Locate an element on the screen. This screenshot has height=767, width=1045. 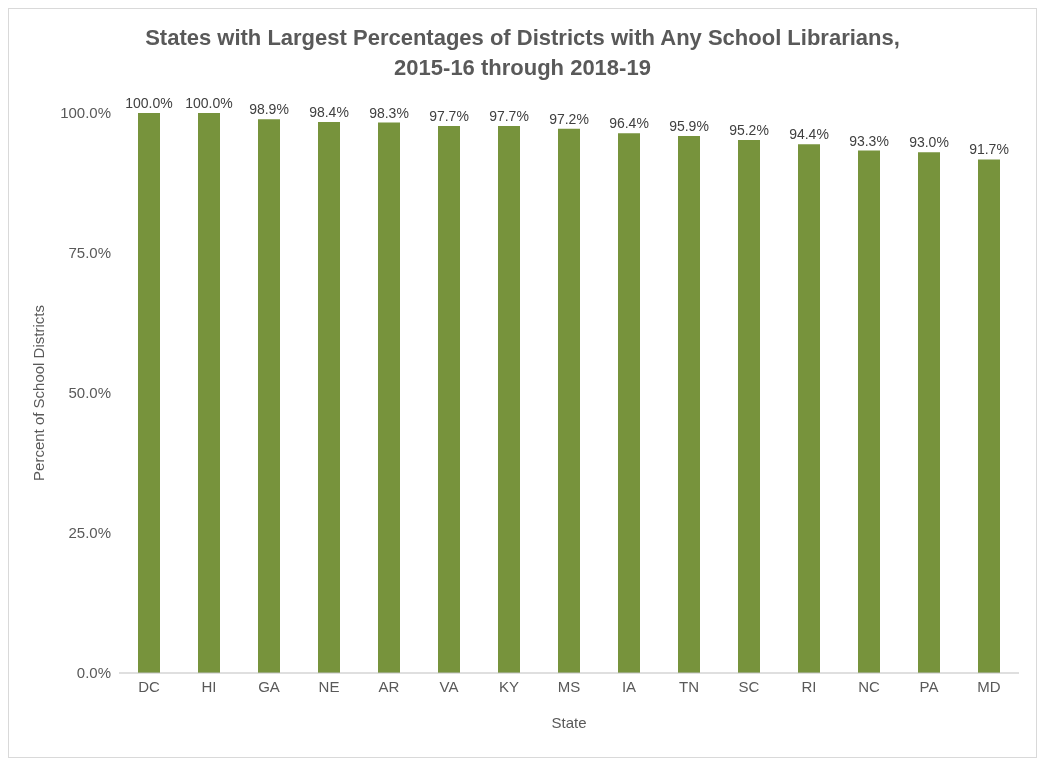
data-label: 98.9% is located at coordinates (269, 109).